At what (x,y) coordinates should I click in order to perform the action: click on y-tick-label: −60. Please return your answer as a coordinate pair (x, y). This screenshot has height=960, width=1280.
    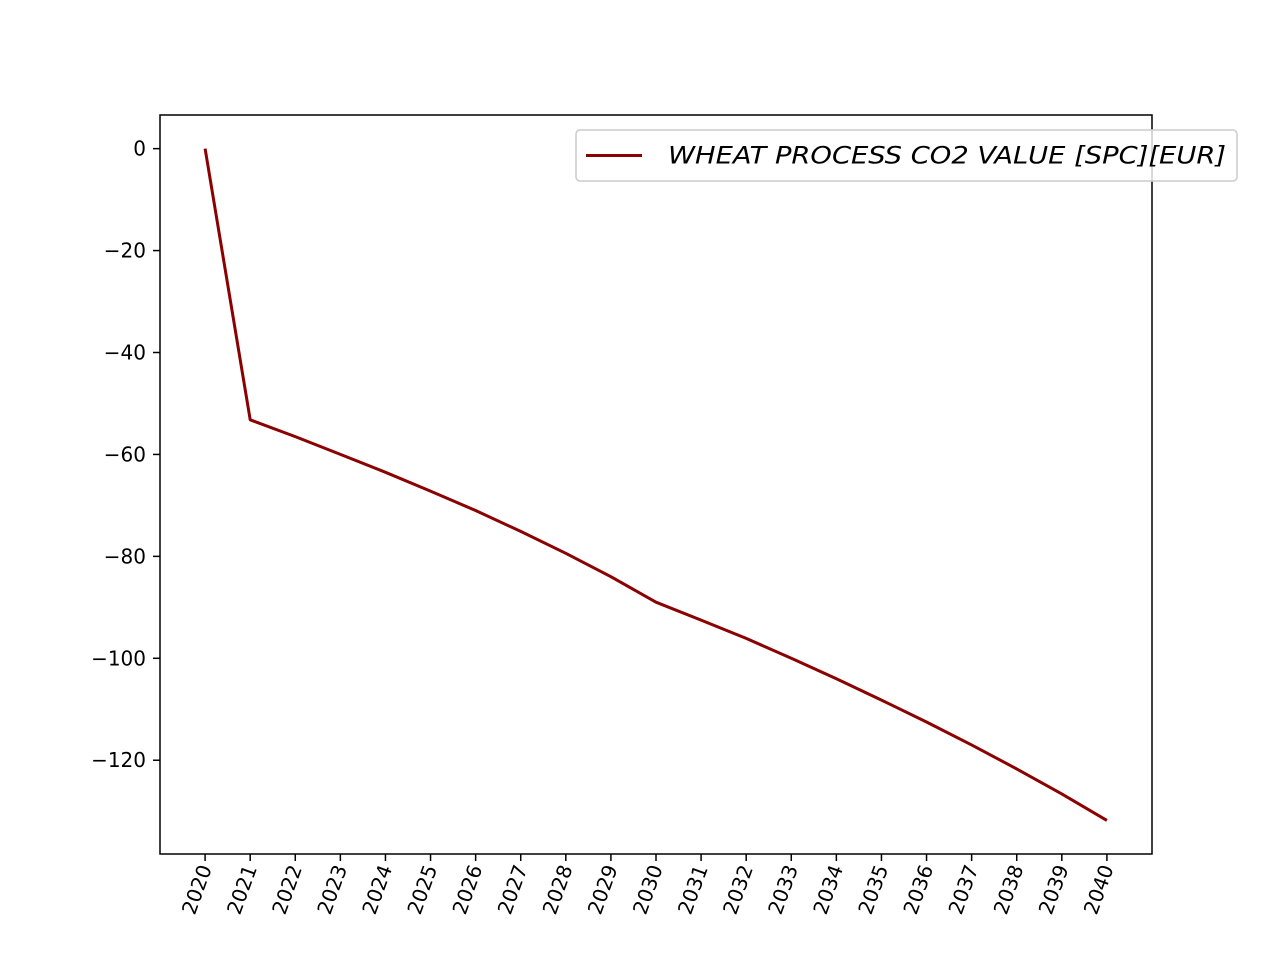
    Looking at the image, I should click on (125, 454).